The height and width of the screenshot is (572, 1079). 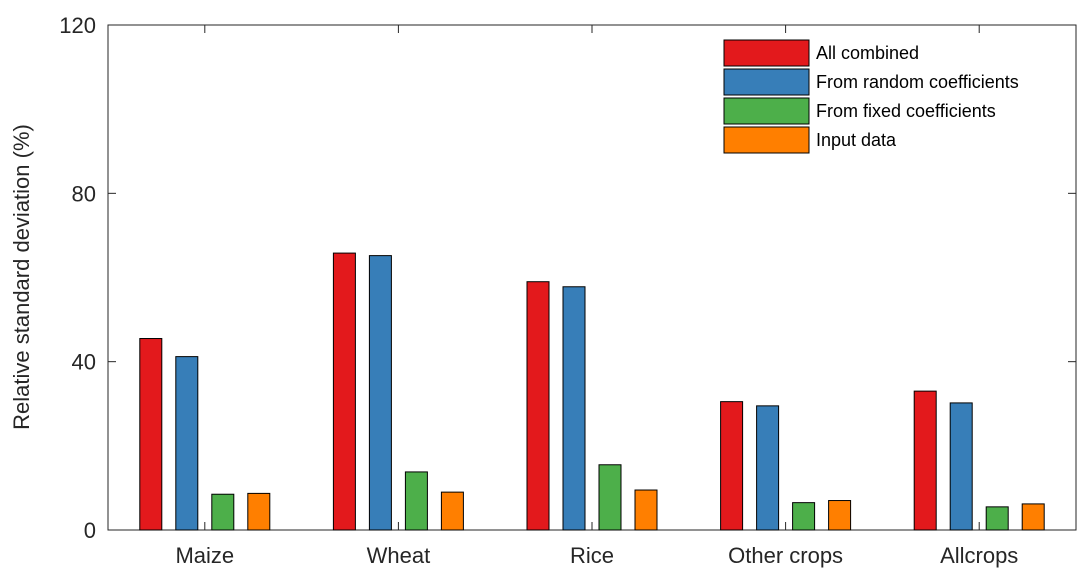 I want to click on legend-label: From random coefficients, so click(x=917, y=82).